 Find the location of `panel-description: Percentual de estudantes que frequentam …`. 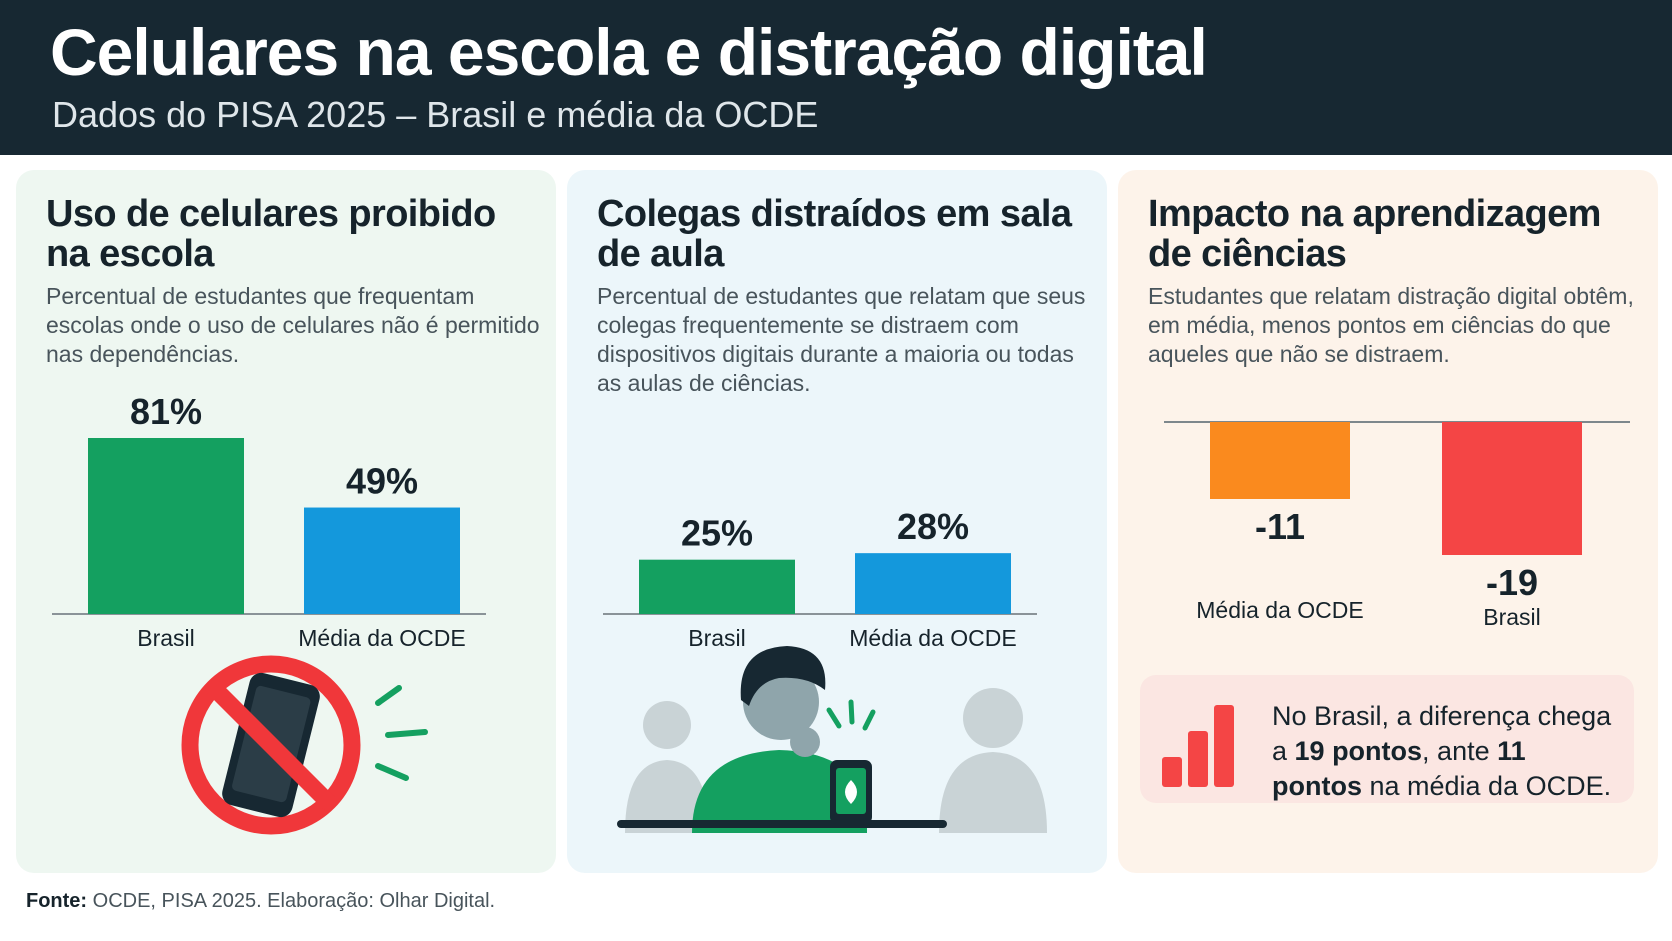

panel-description: Percentual de estudantes que frequentam … is located at coordinates (293, 325).